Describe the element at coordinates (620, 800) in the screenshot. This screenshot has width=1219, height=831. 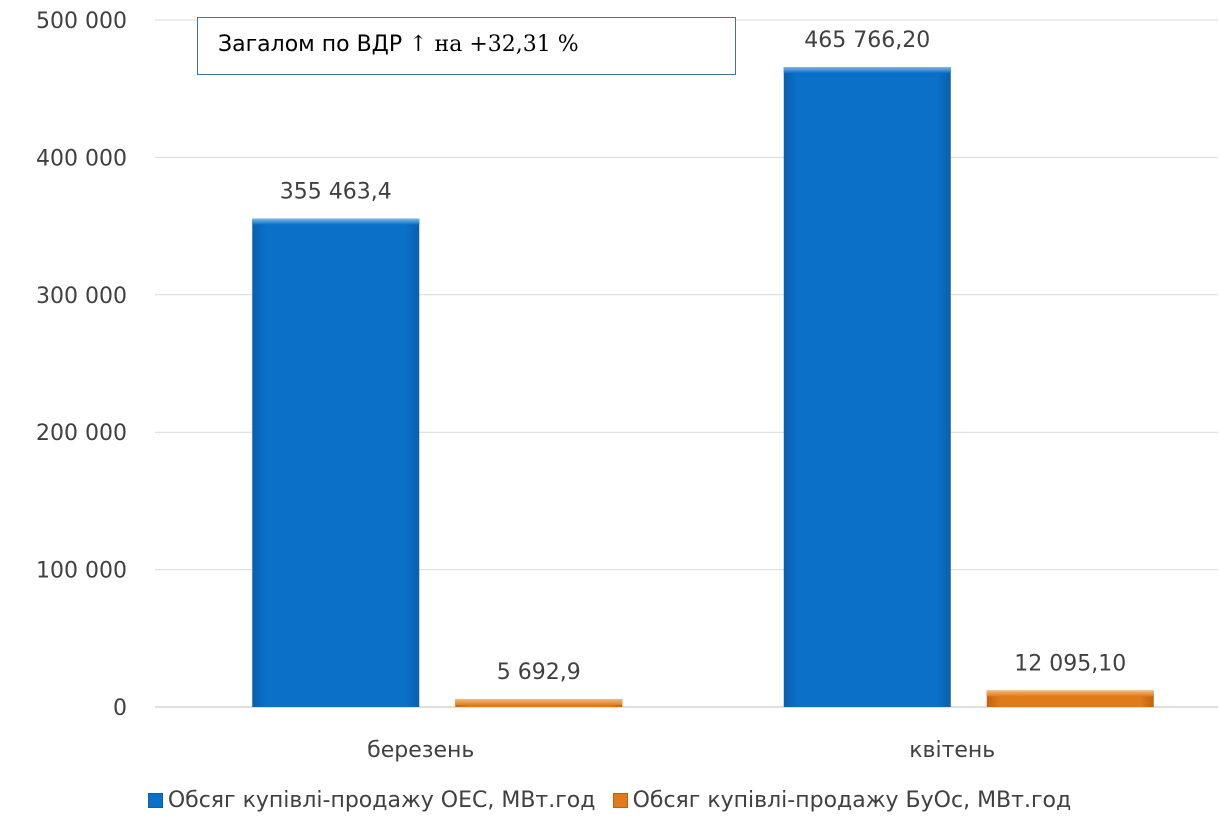
I see `legend-swatch-buos` at that location.